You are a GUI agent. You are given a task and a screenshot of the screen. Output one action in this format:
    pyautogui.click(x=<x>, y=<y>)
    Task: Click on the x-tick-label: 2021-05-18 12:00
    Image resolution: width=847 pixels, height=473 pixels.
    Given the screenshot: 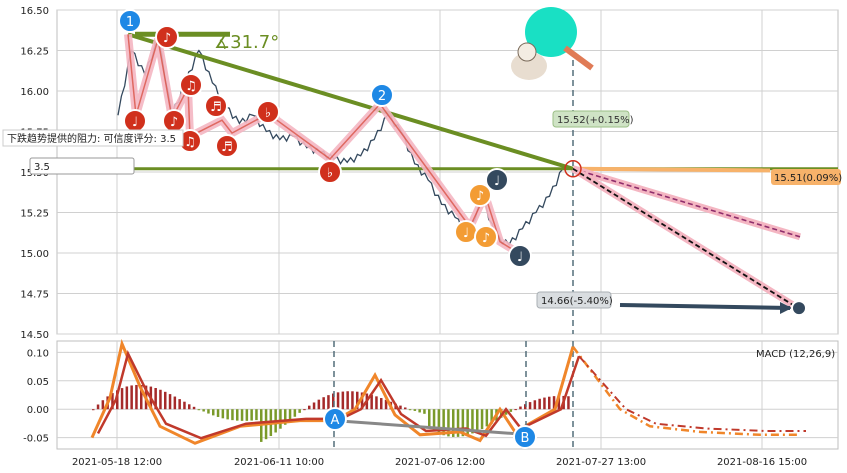 What is the action you would take?
    pyautogui.click(x=117, y=462)
    